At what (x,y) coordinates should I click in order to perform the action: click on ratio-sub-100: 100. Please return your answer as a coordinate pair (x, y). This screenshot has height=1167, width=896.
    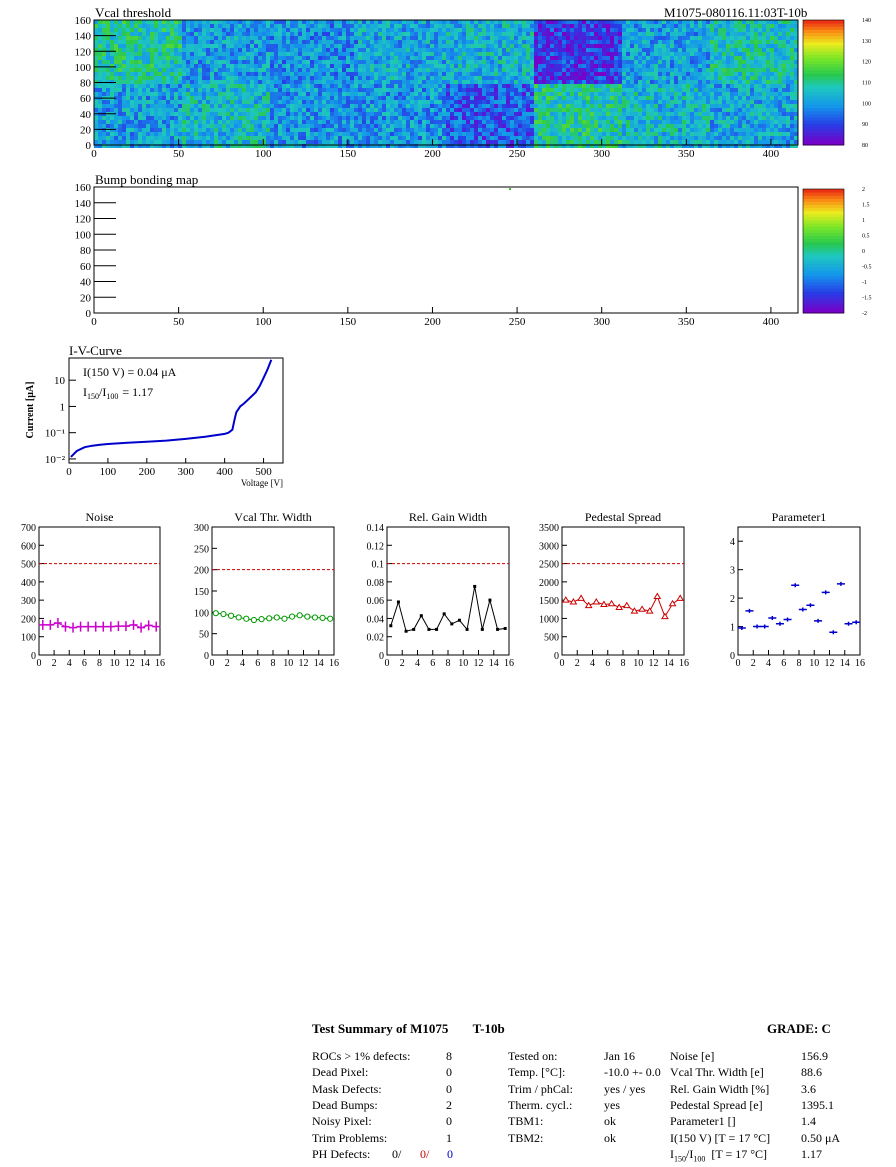
    Looking at the image, I should click on (699, 1158).